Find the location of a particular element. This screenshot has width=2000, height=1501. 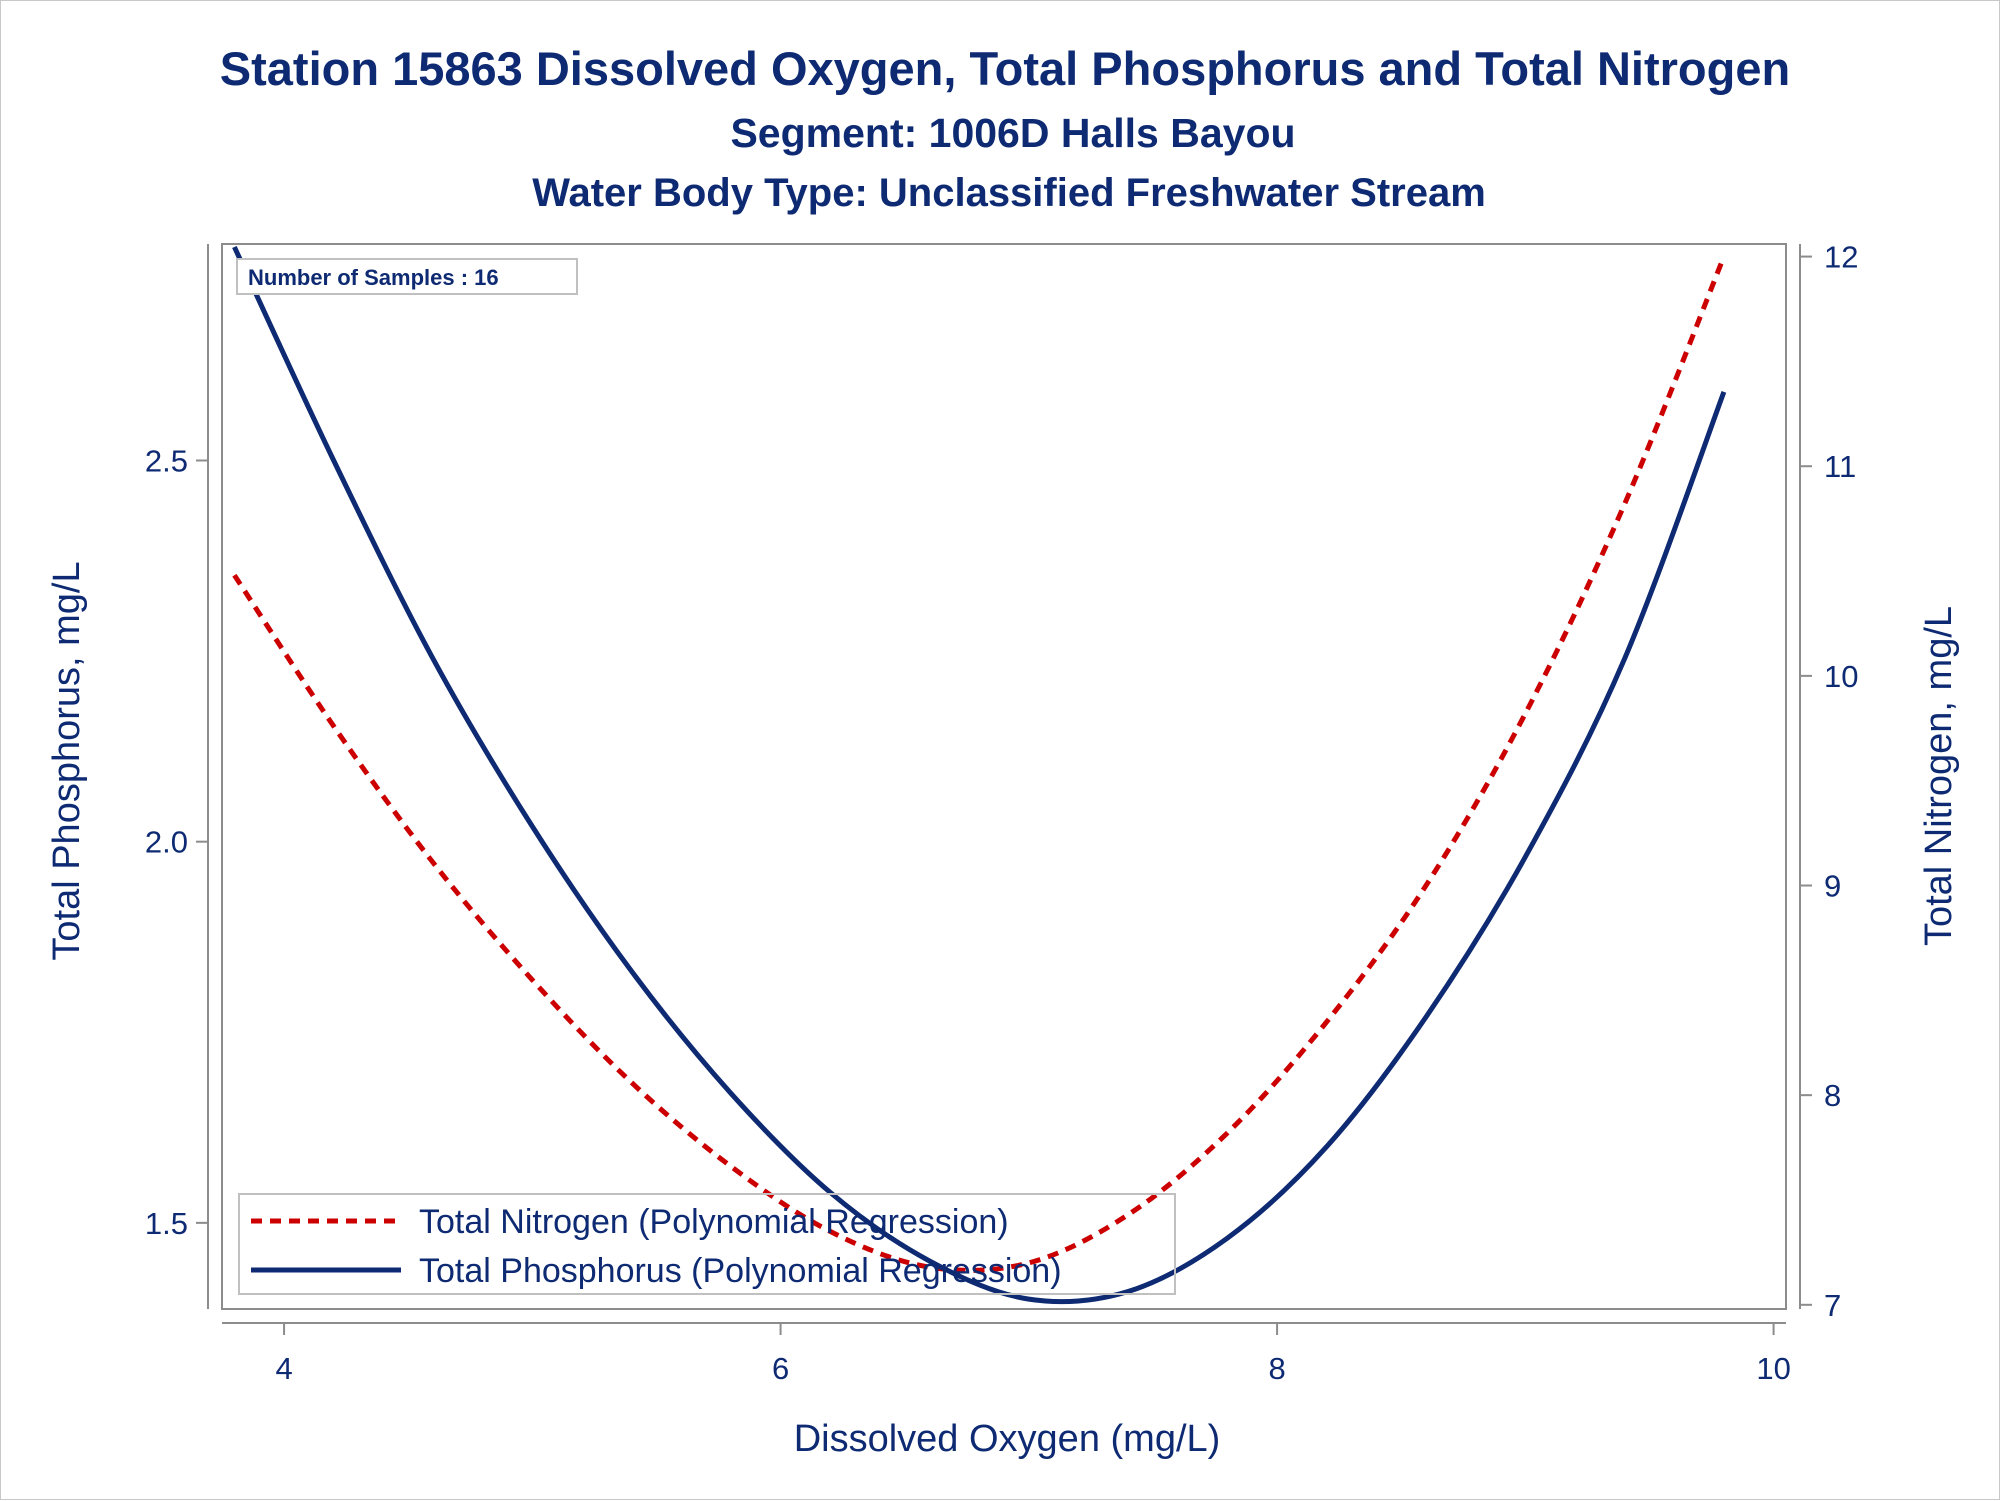

y-left-tick-label: 1.5 is located at coordinates (166, 1223).